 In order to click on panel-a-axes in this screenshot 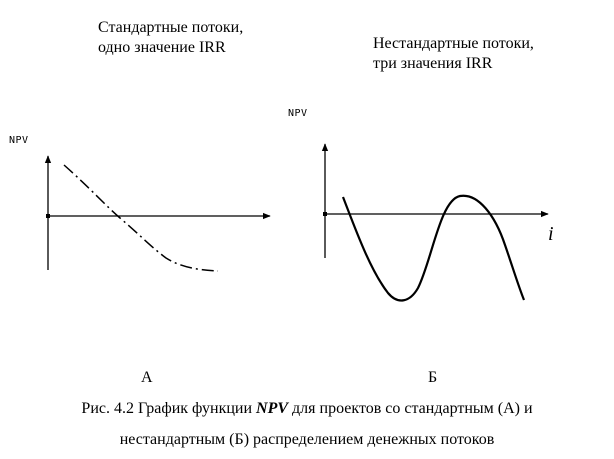, I will do `click(157, 212)`.